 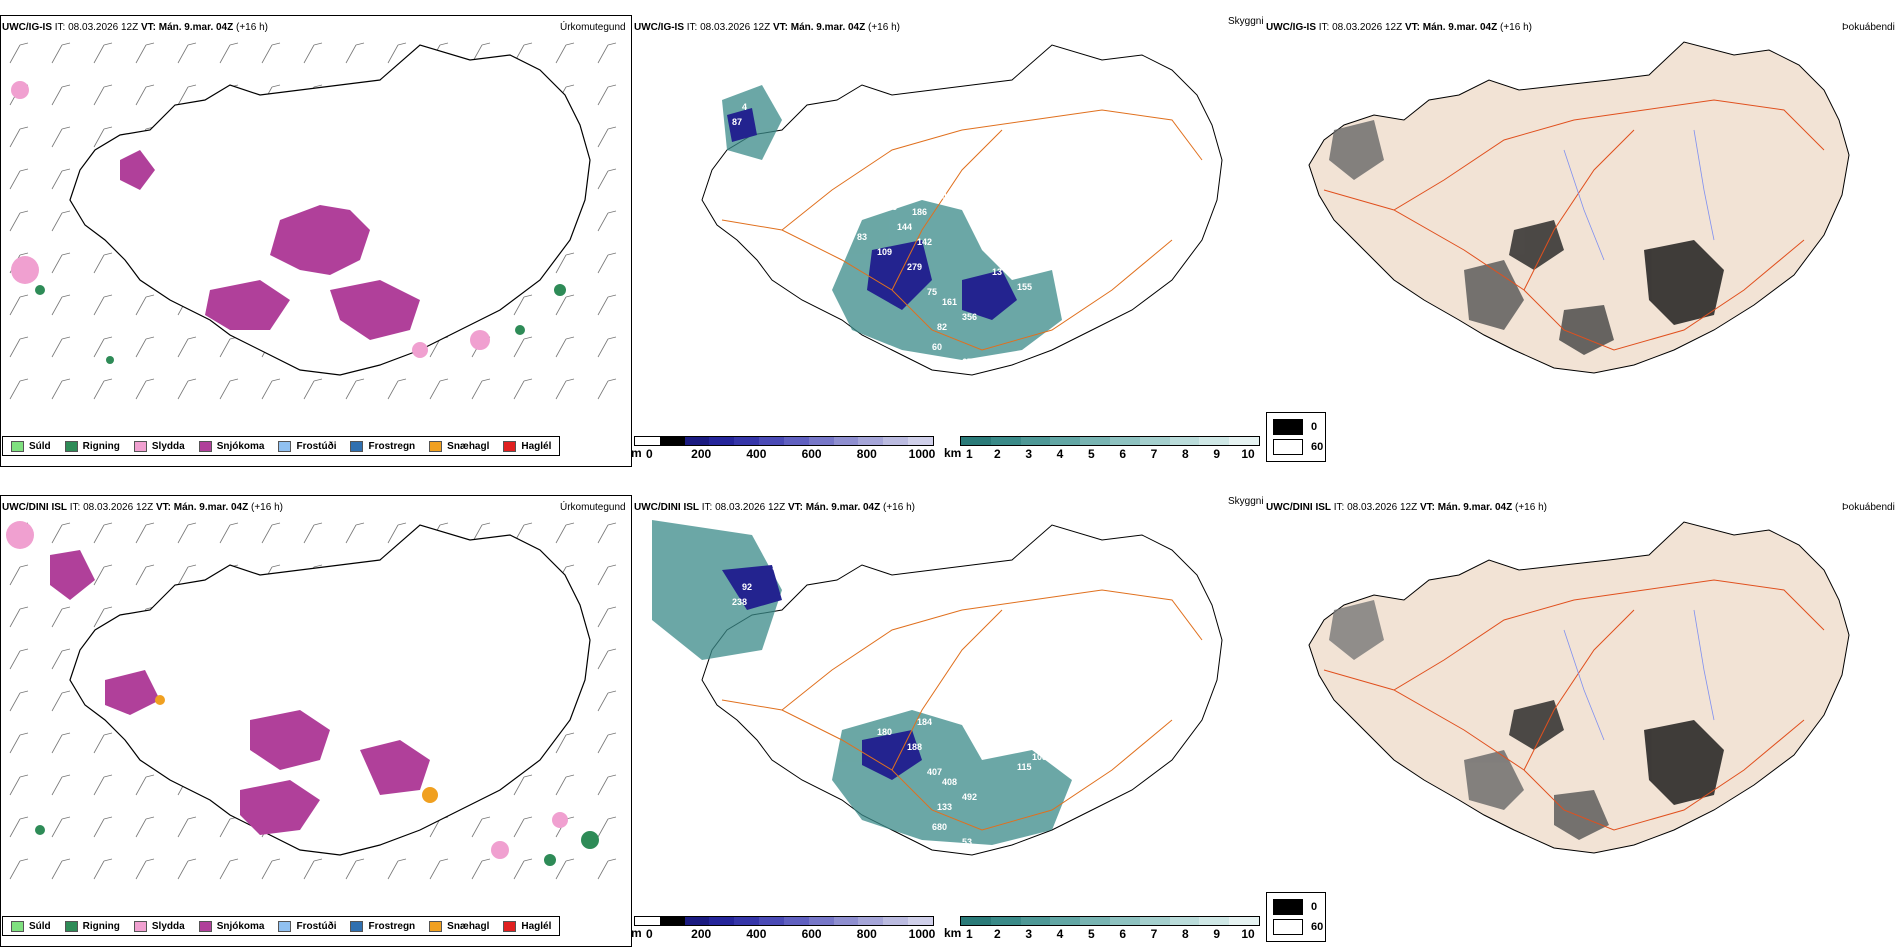 What do you see at coordinates (969, 317) in the screenshot?
I see `terrain-height-label: 356` at bounding box center [969, 317].